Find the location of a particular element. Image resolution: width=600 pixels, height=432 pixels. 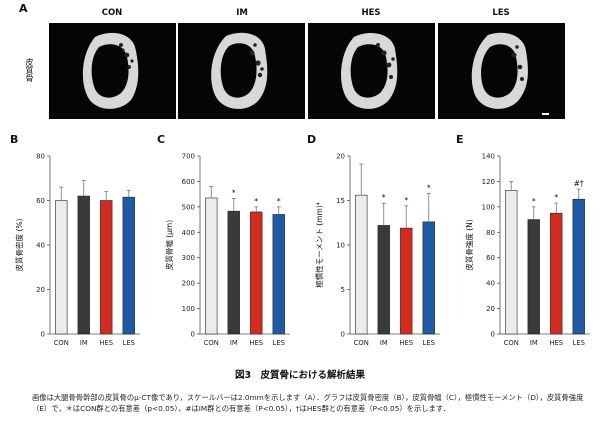

y-tick-label: 120 is located at coordinates (488, 182).